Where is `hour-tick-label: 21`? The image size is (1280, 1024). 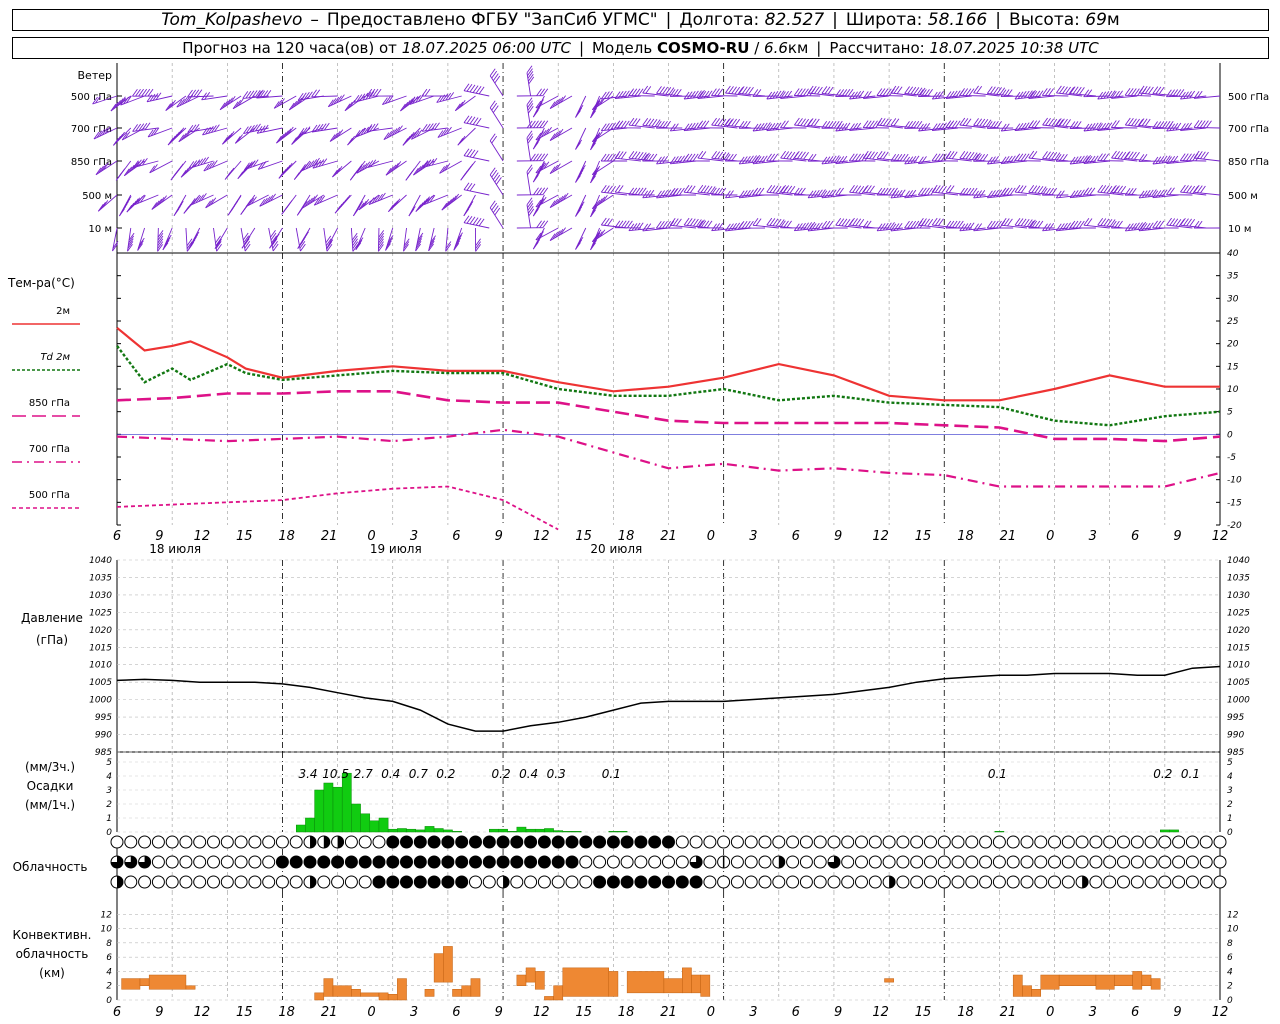 hour-tick-label: 21 is located at coordinates (1008, 536).